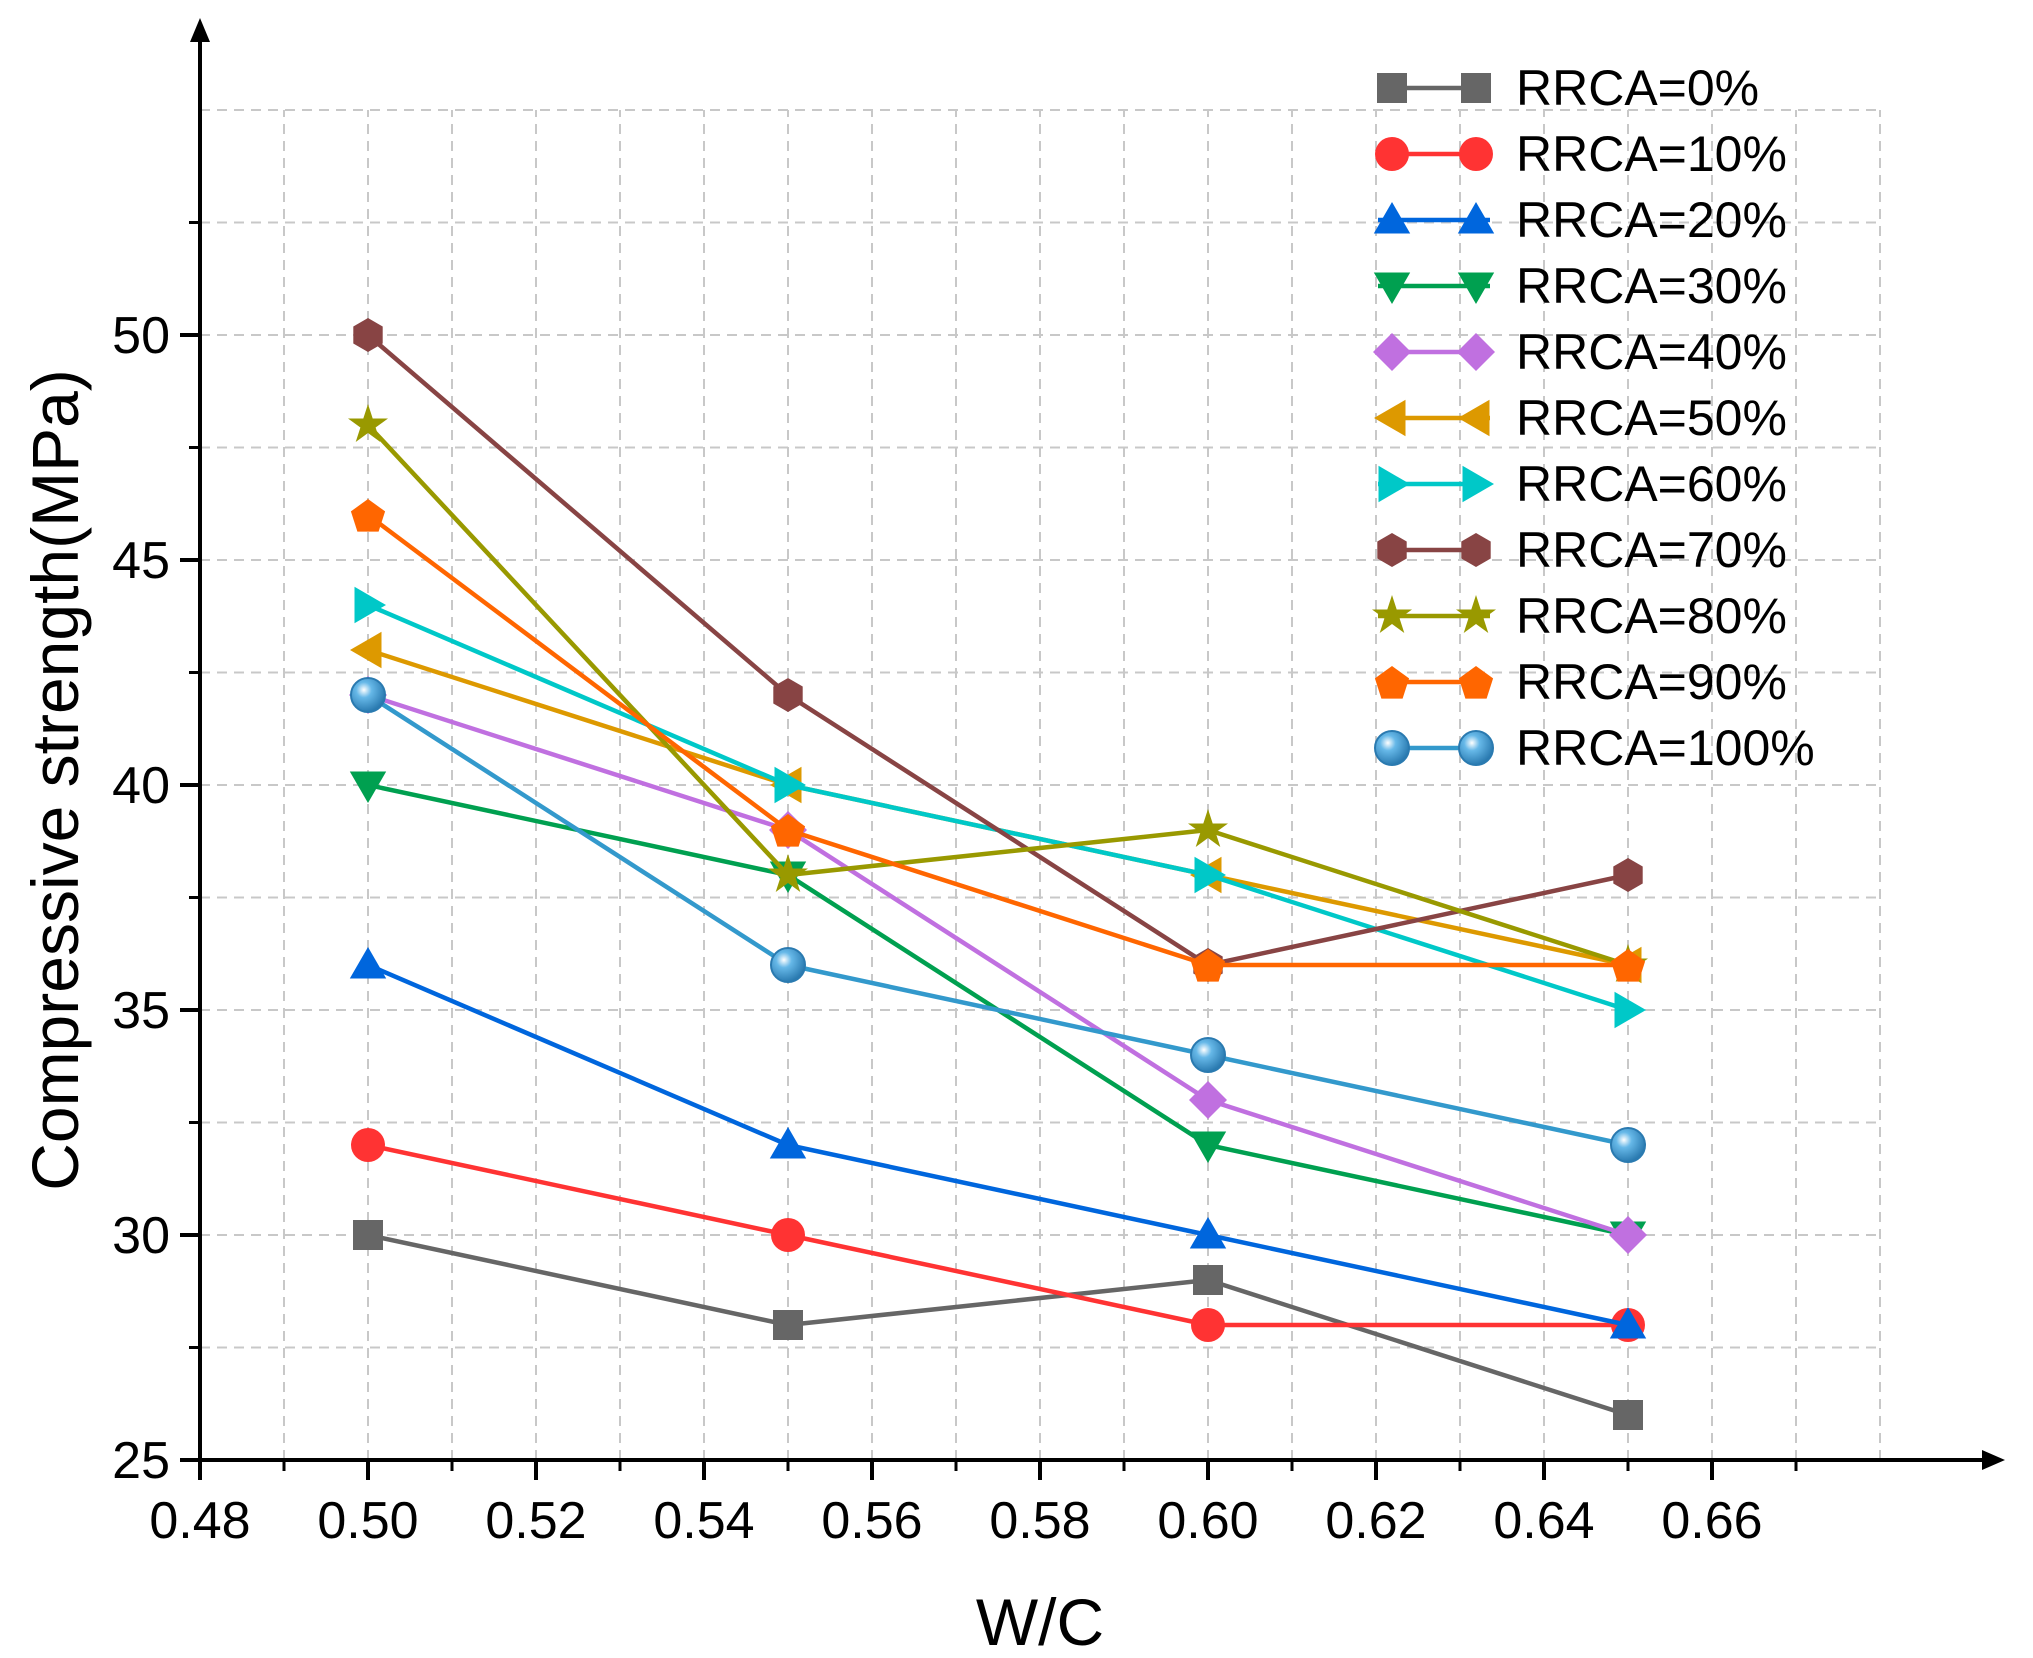  Describe the element at coordinates (1651, 616) in the screenshot. I see `legend-label: RRCA=80%` at that location.